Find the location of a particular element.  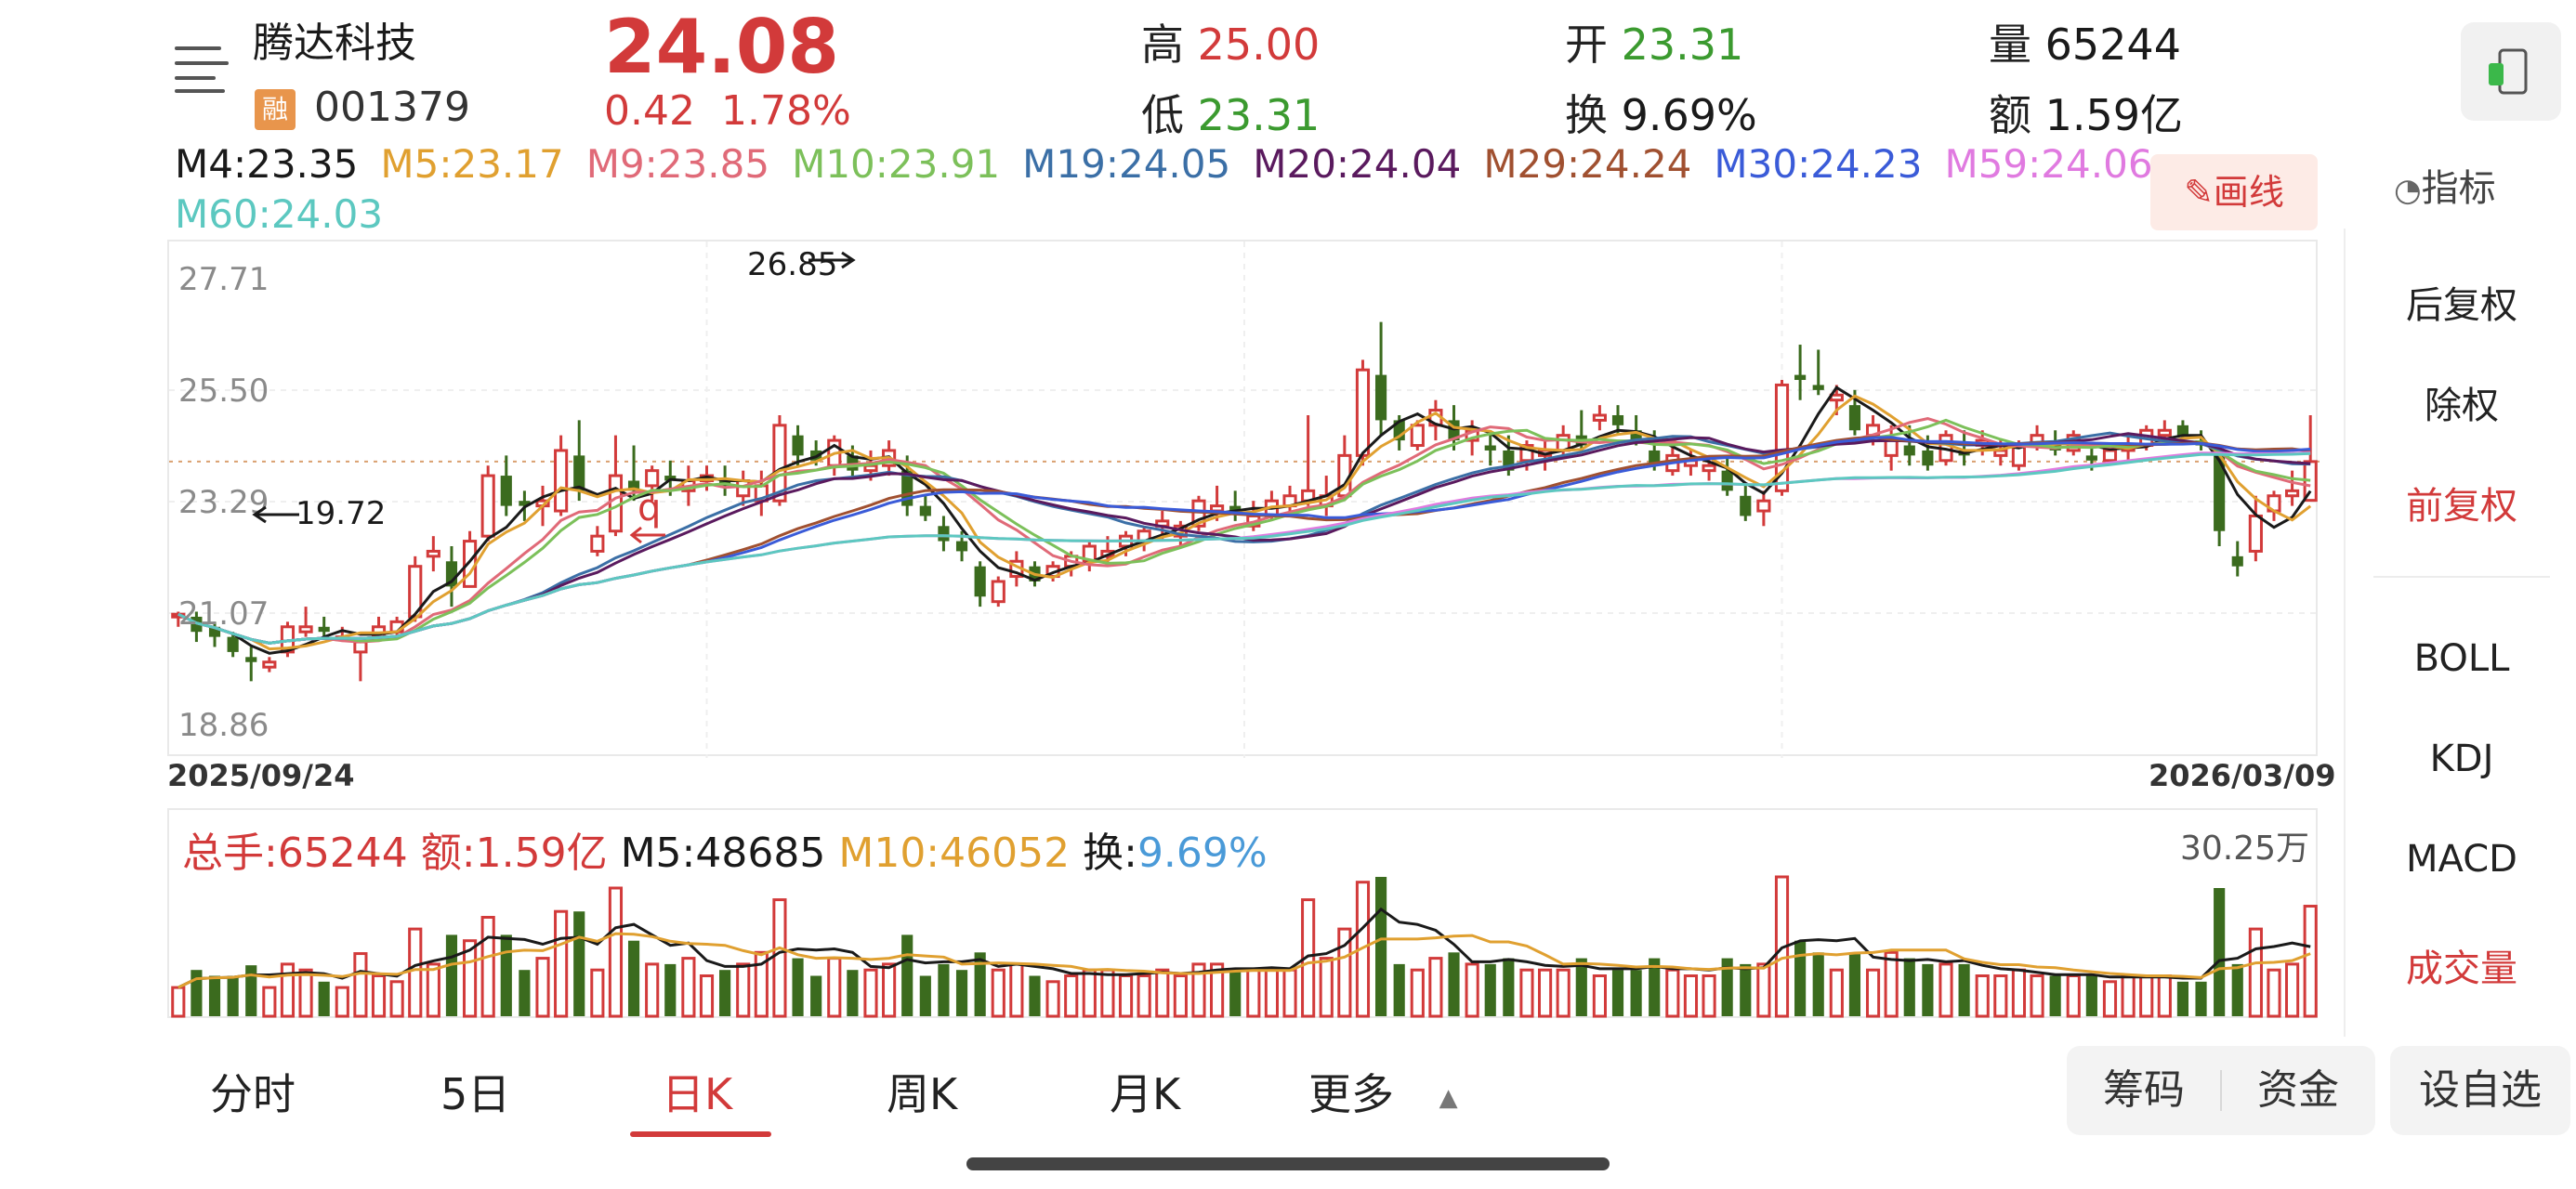

ma-legend-item: M10:23.91 is located at coordinates (896, 164).